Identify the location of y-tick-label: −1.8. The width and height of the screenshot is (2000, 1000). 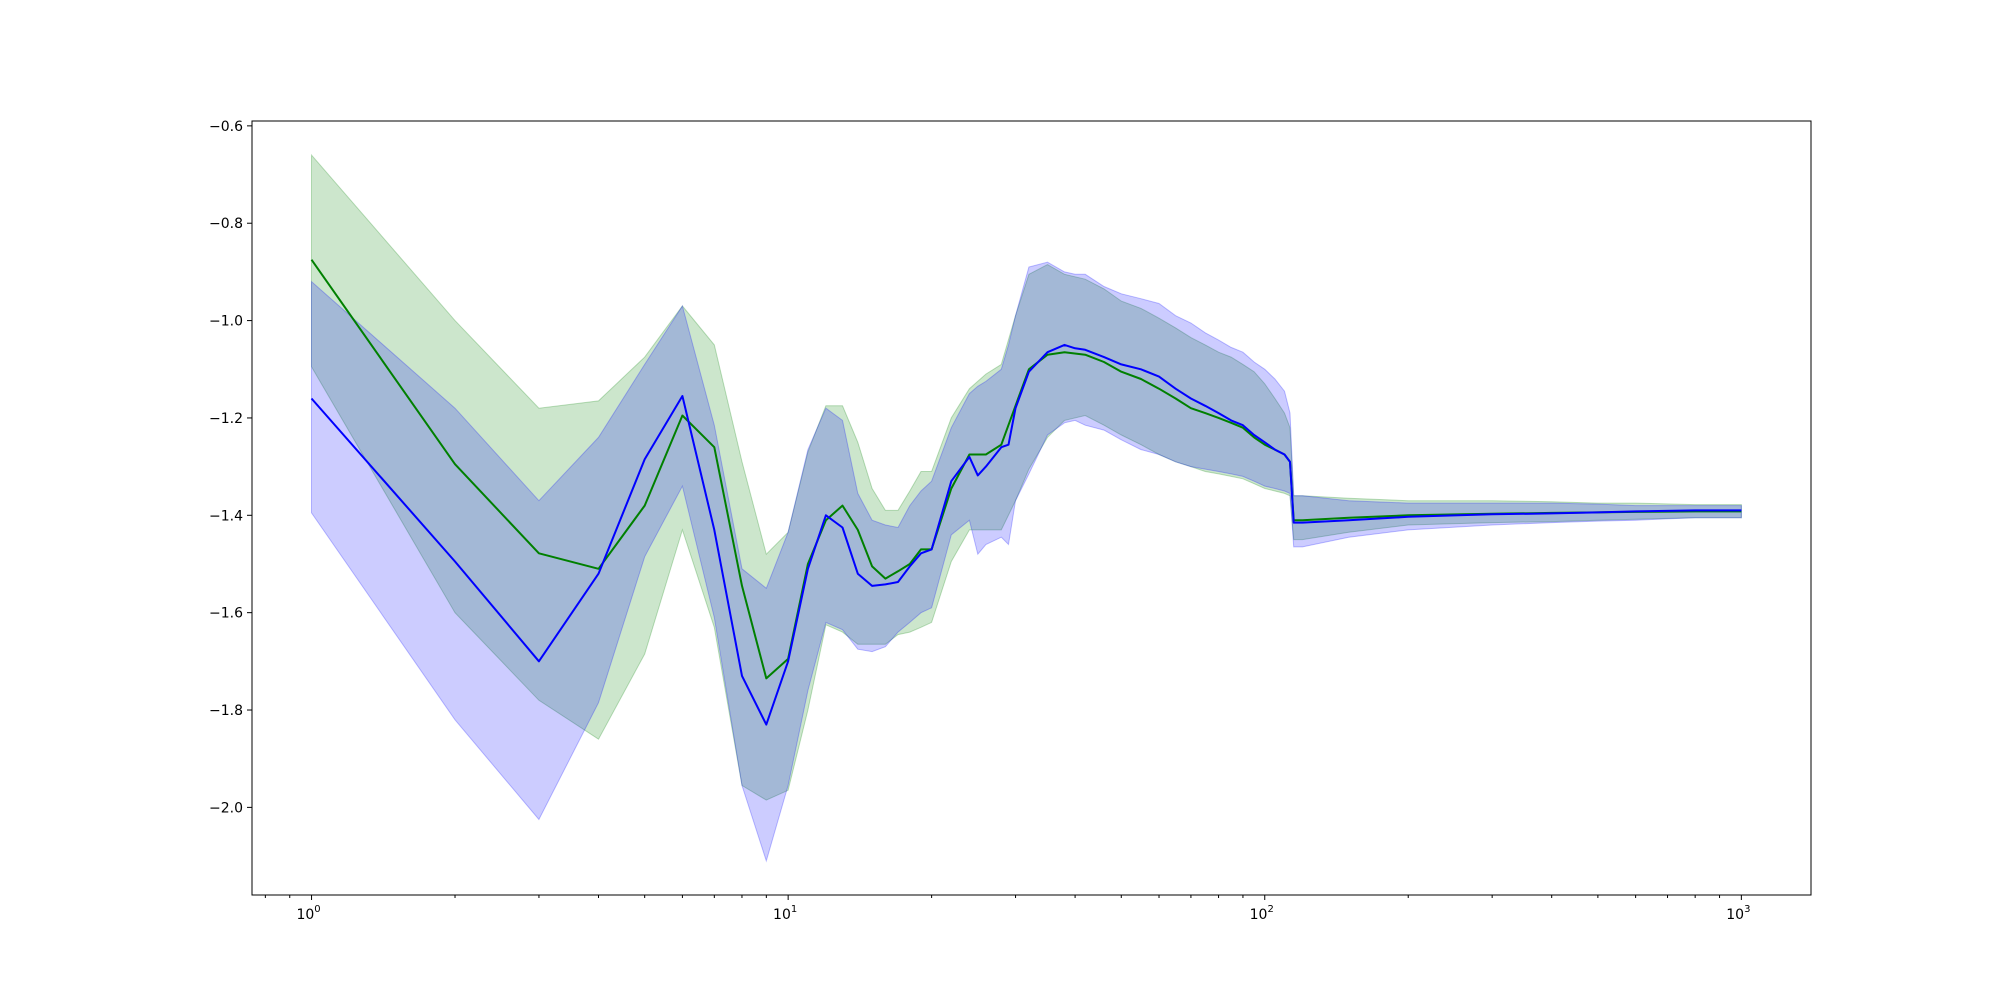
(226, 711).